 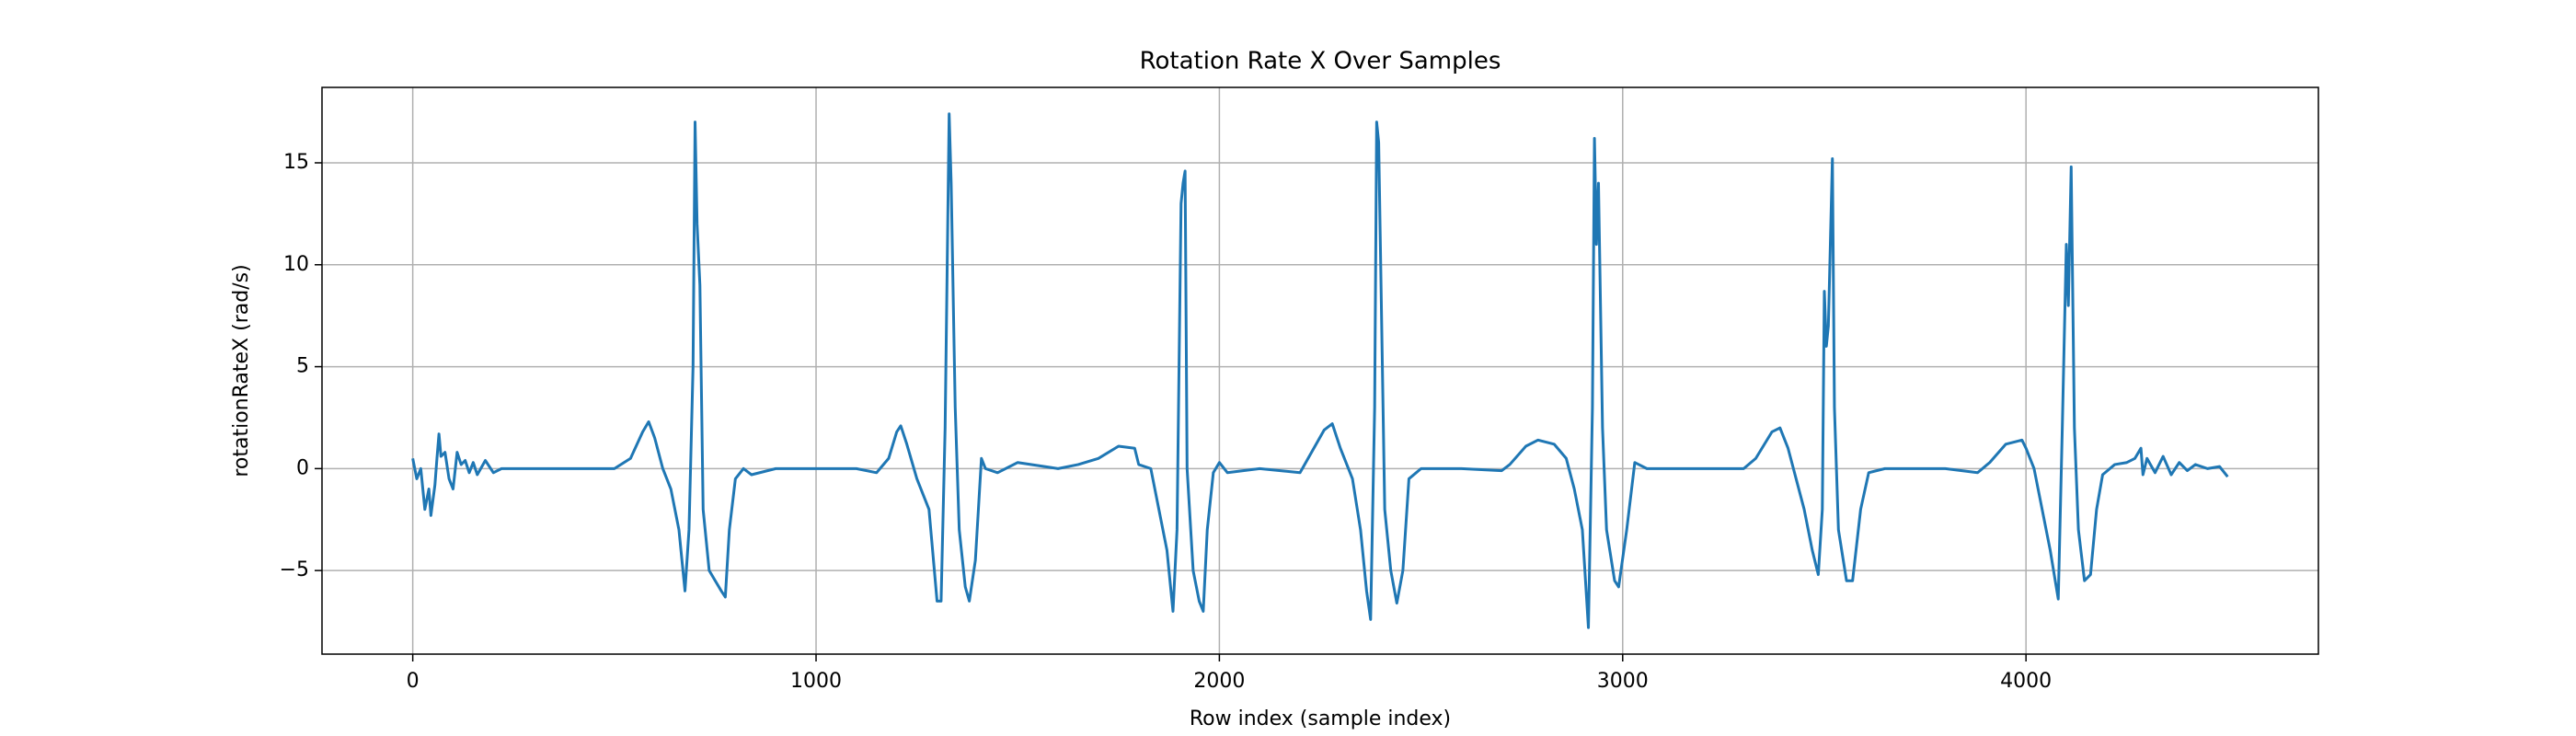 I want to click on y-tick-label: 5, so click(x=302, y=366).